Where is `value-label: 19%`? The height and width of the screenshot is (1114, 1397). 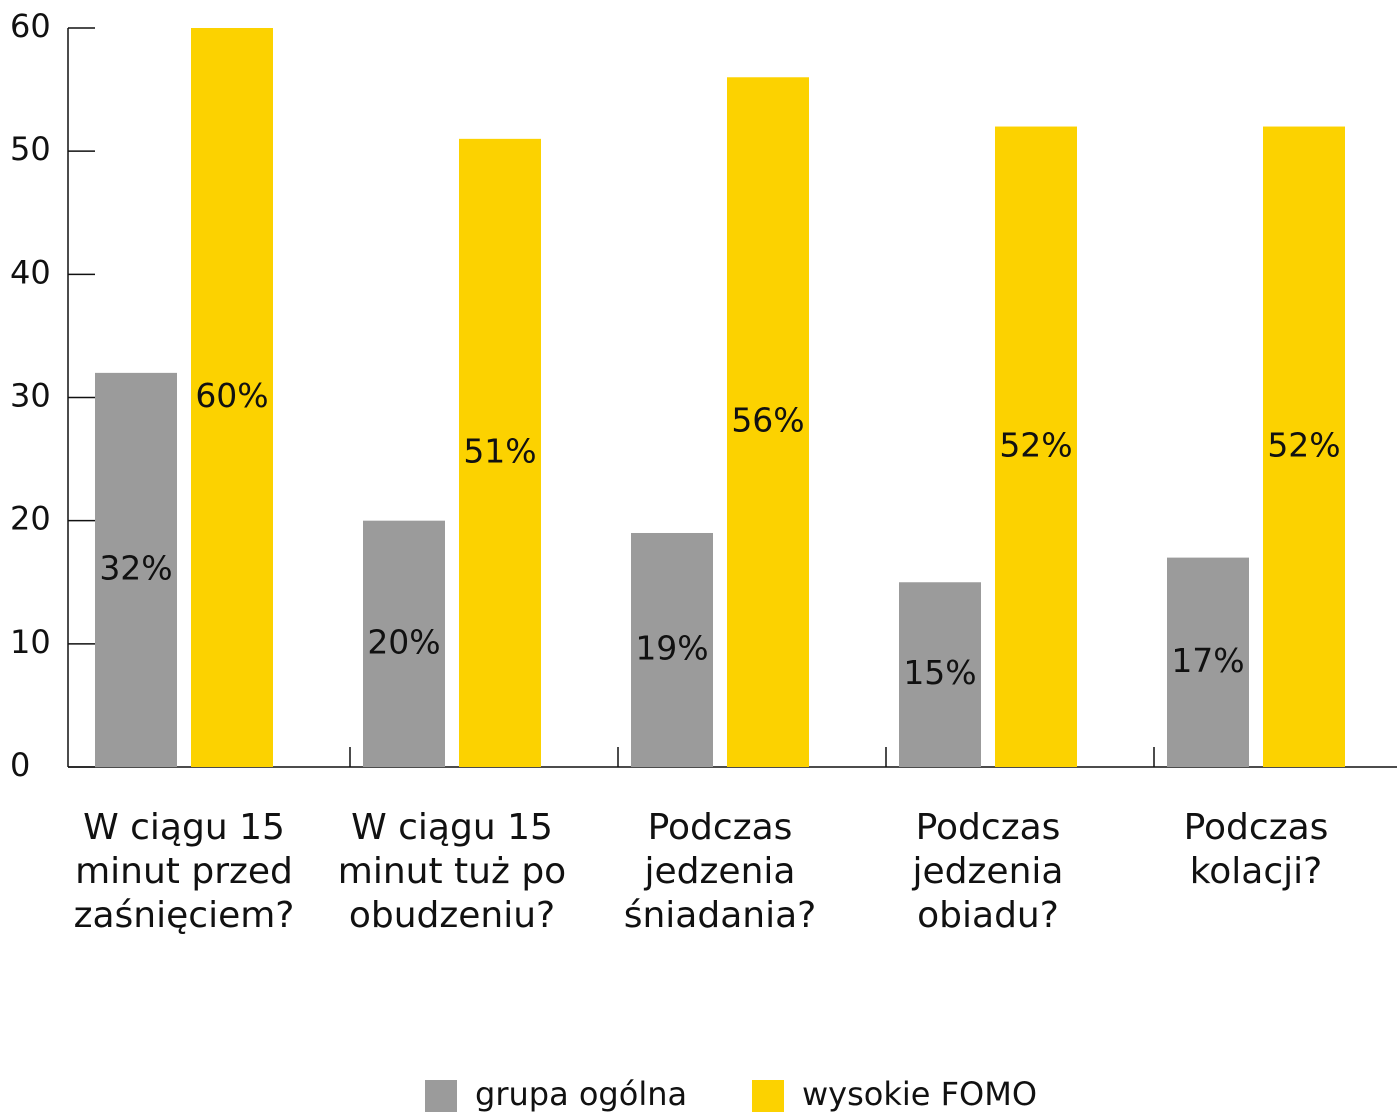
value-label: 19% is located at coordinates (671, 647).